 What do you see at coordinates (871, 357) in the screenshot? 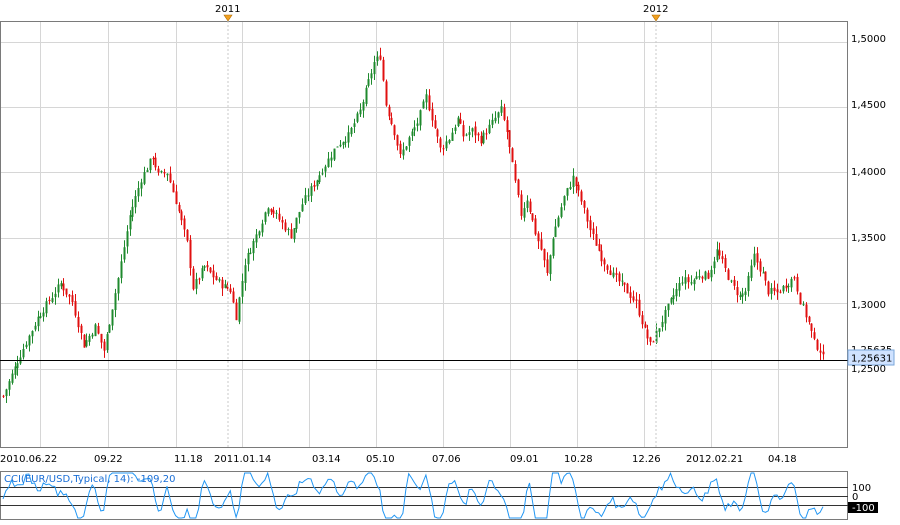
I see `price-tag-box` at bounding box center [871, 357].